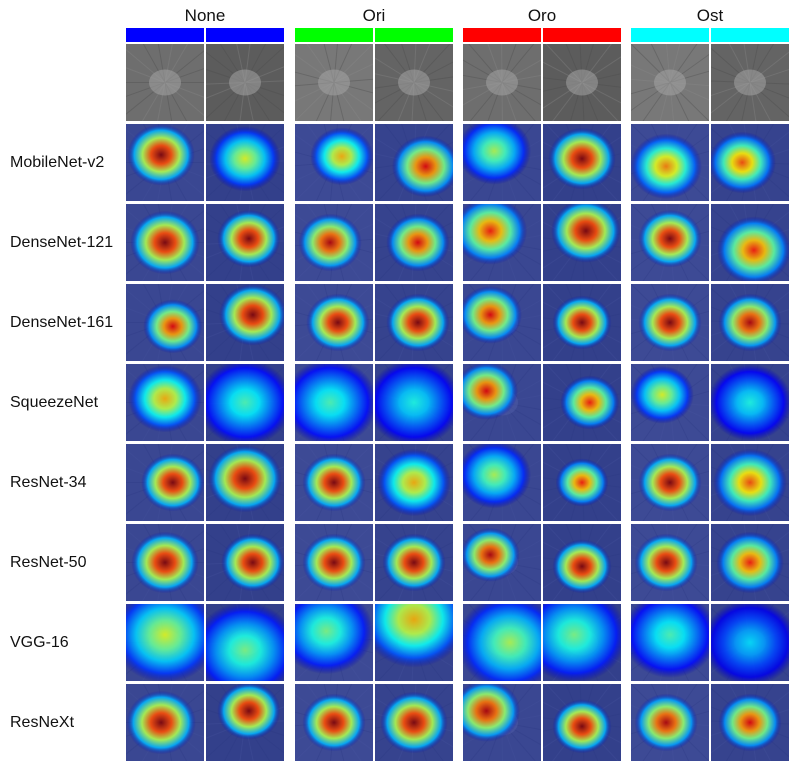 Image resolution: width=797 pixels, height=768 pixels. I want to click on row-label-model: ResNeXt, so click(42, 722).